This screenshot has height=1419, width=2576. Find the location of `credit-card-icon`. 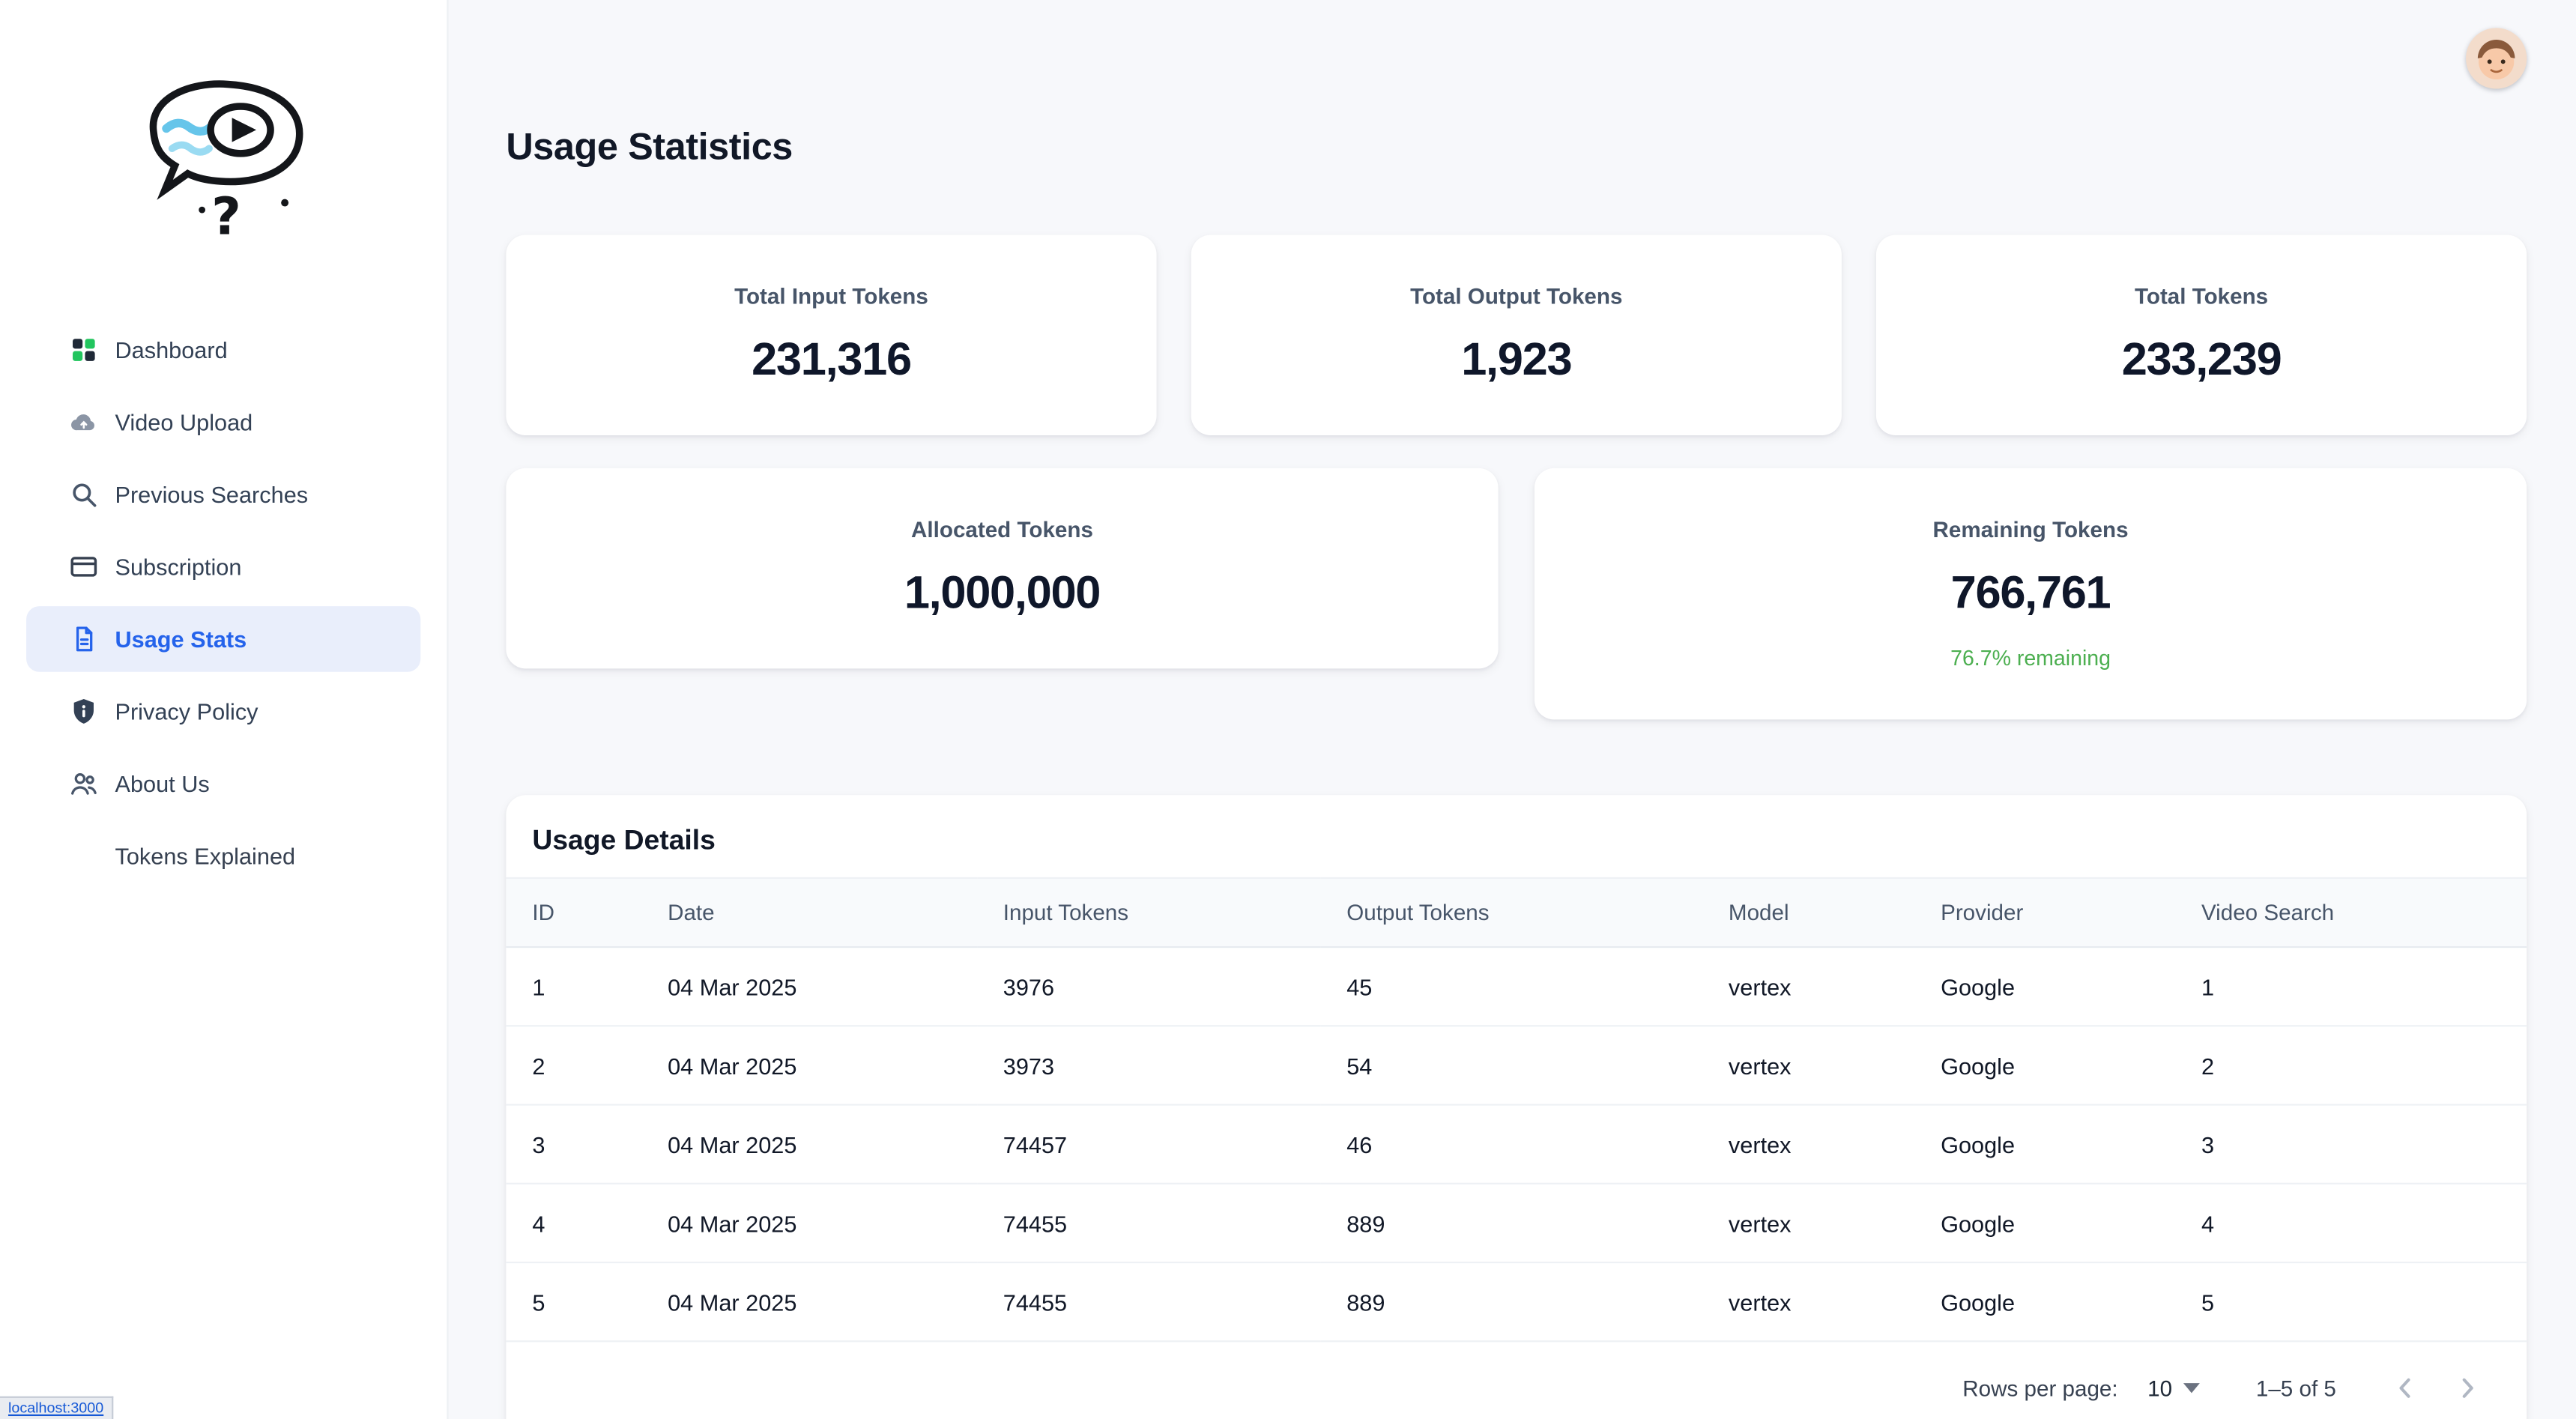

credit-card-icon is located at coordinates (83, 566).